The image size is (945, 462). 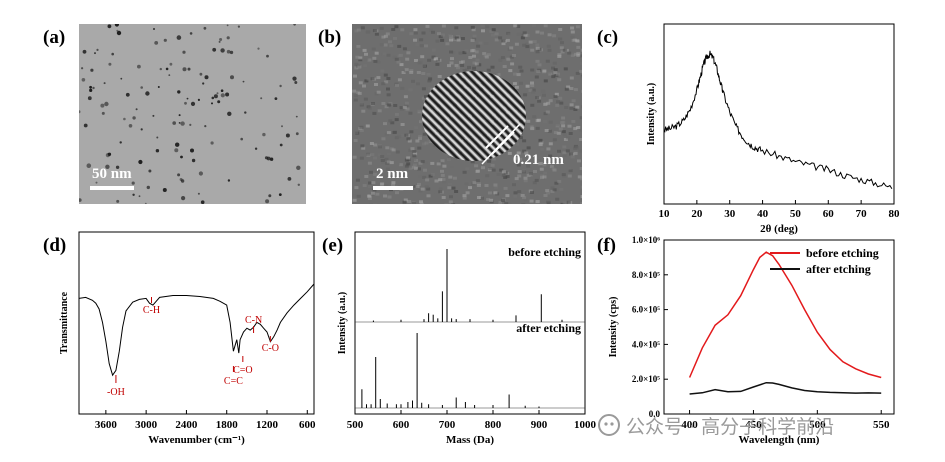 What do you see at coordinates (778, 120) in the screenshot?
I see `xrd-series-line` at bounding box center [778, 120].